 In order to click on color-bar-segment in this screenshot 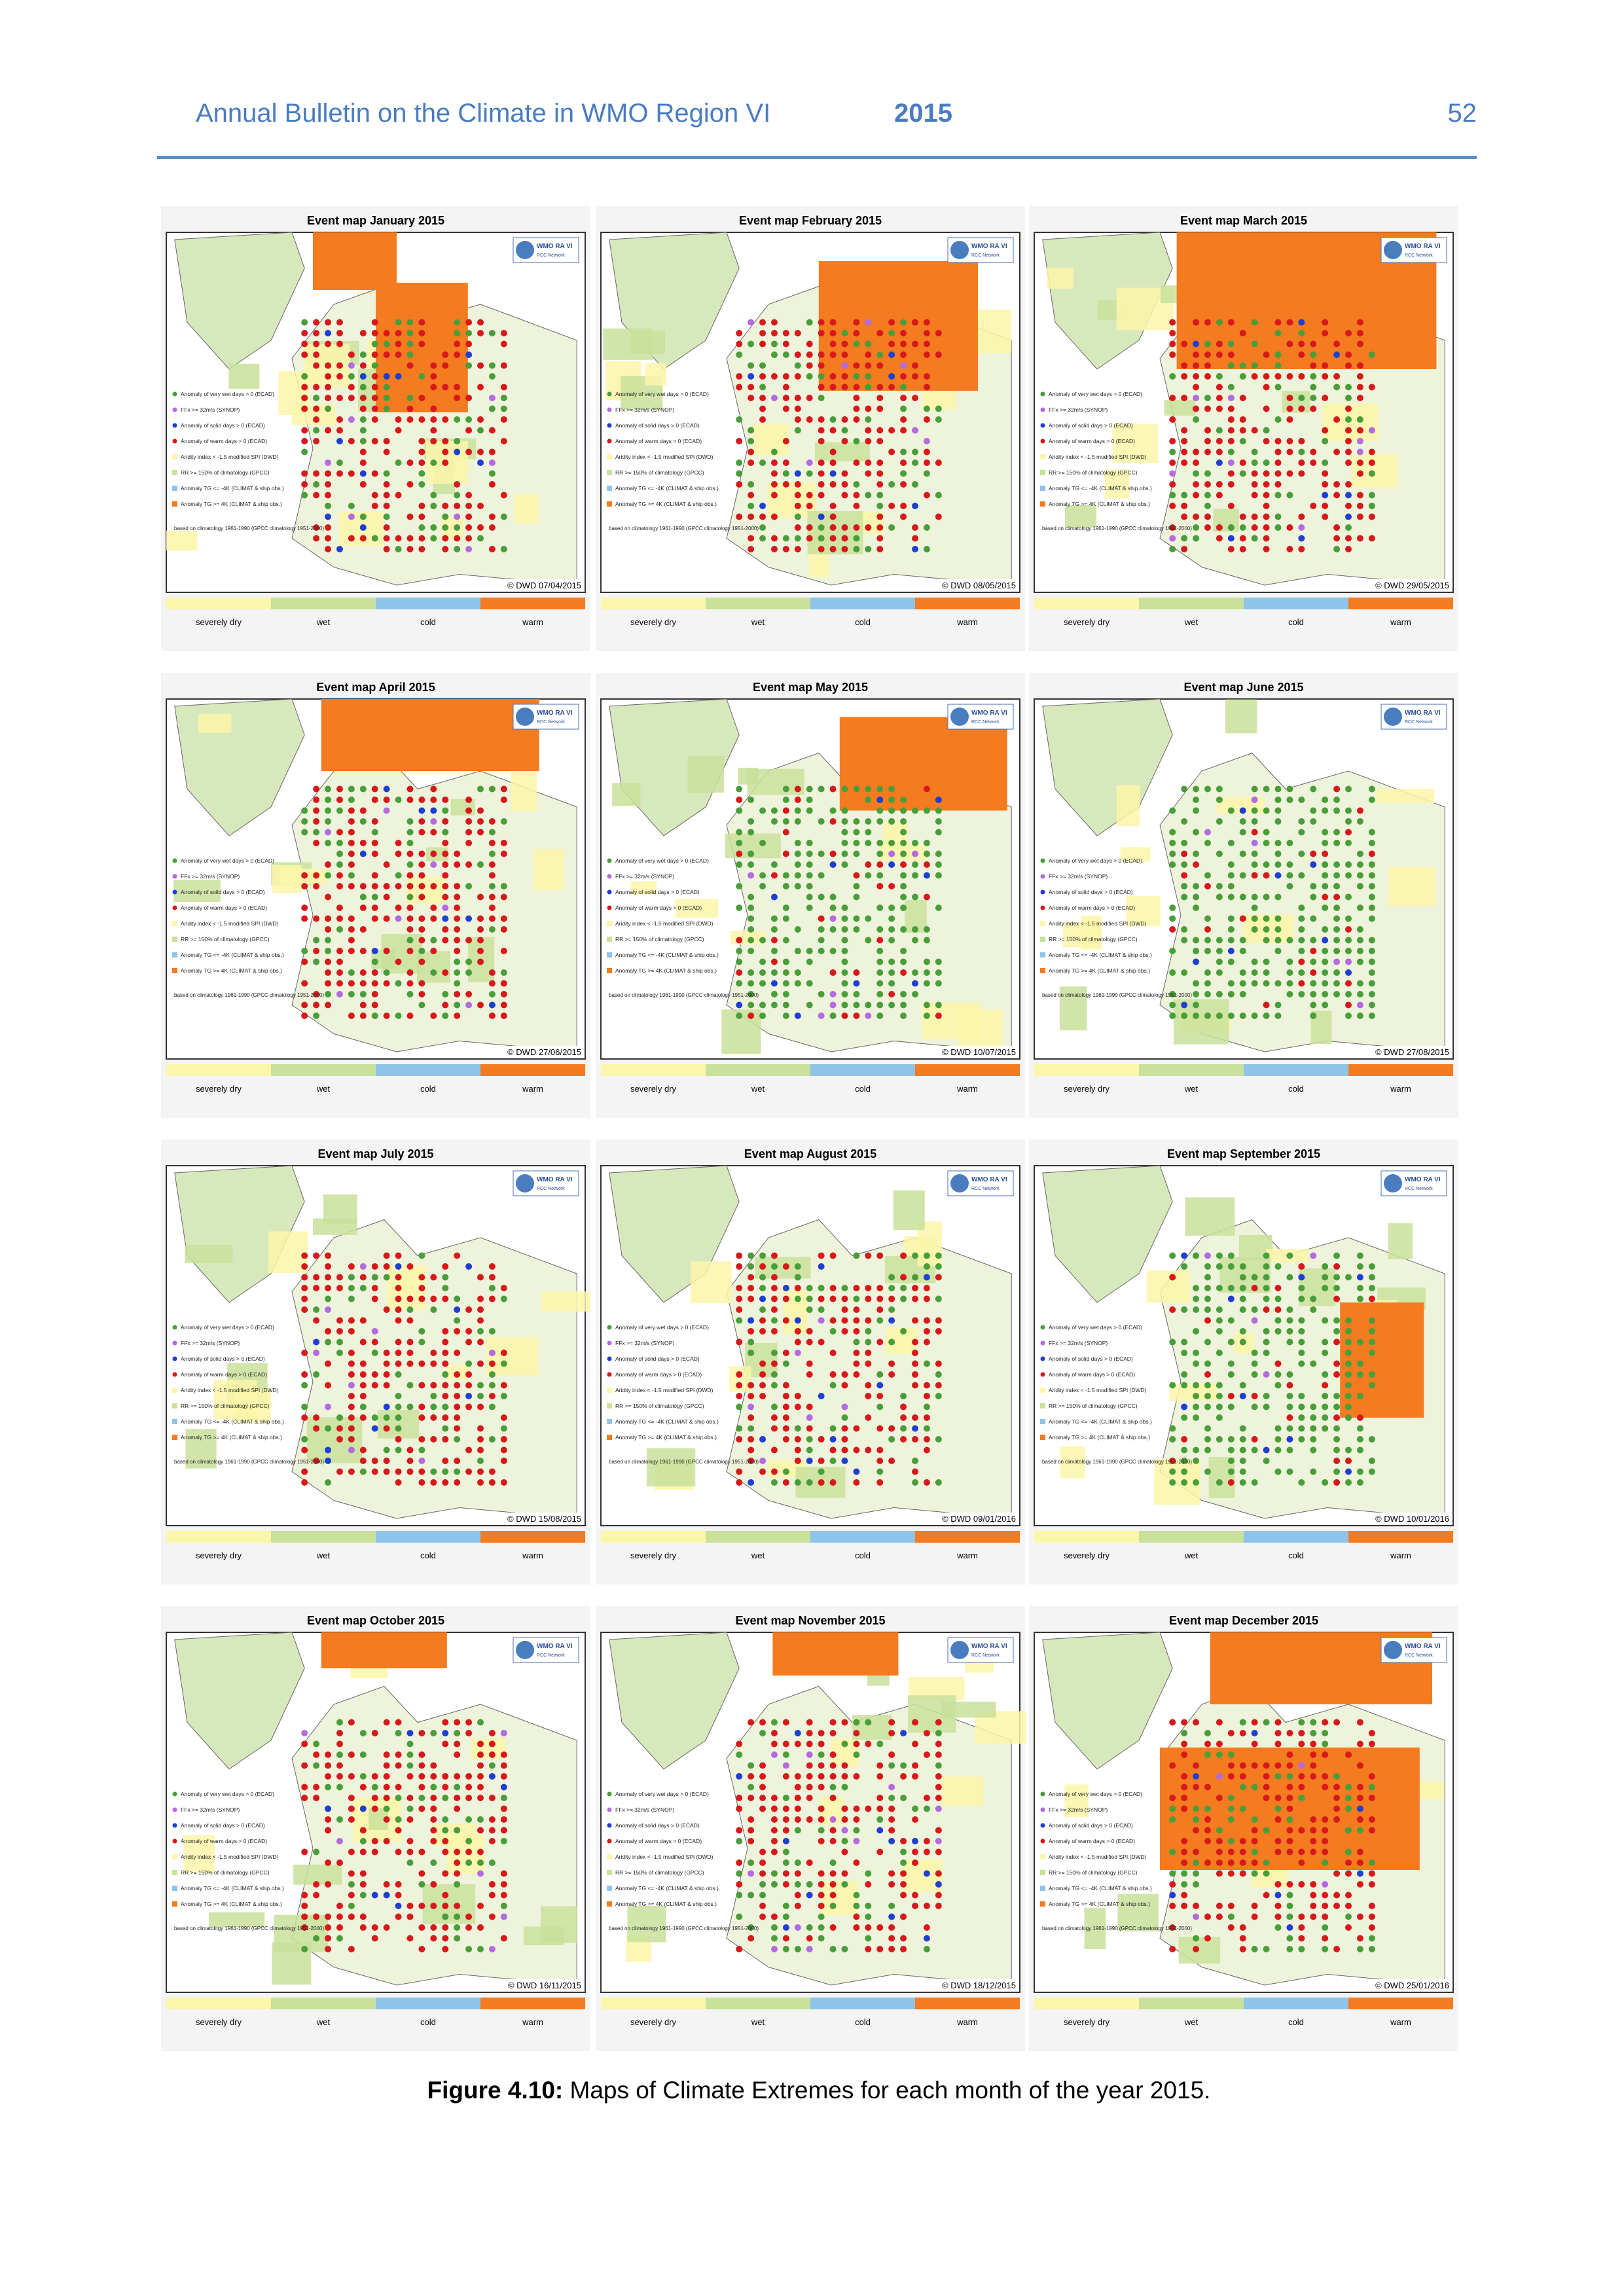, I will do `click(1191, 2003)`.